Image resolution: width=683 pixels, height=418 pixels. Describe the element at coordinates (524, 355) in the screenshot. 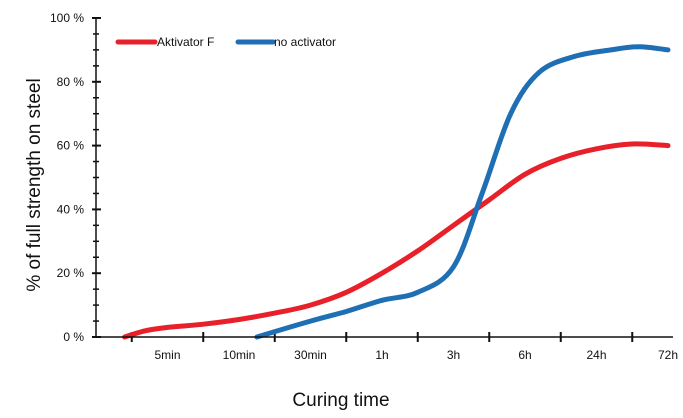

I see `x-tick-label: 6h` at that location.